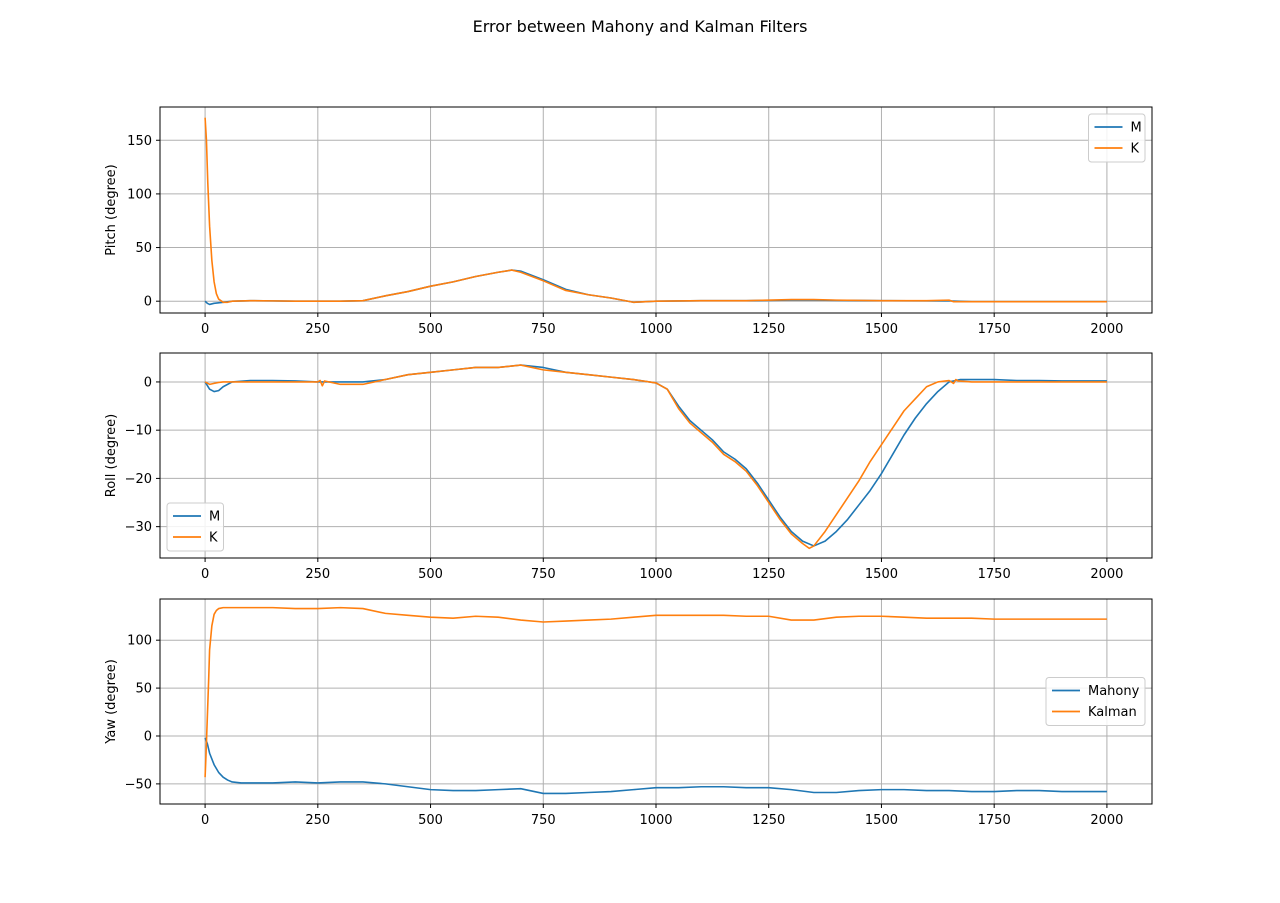 This screenshot has height=903, width=1280. Describe the element at coordinates (214, 517) in the screenshot. I see `roll-legend-label-m: M` at that location.